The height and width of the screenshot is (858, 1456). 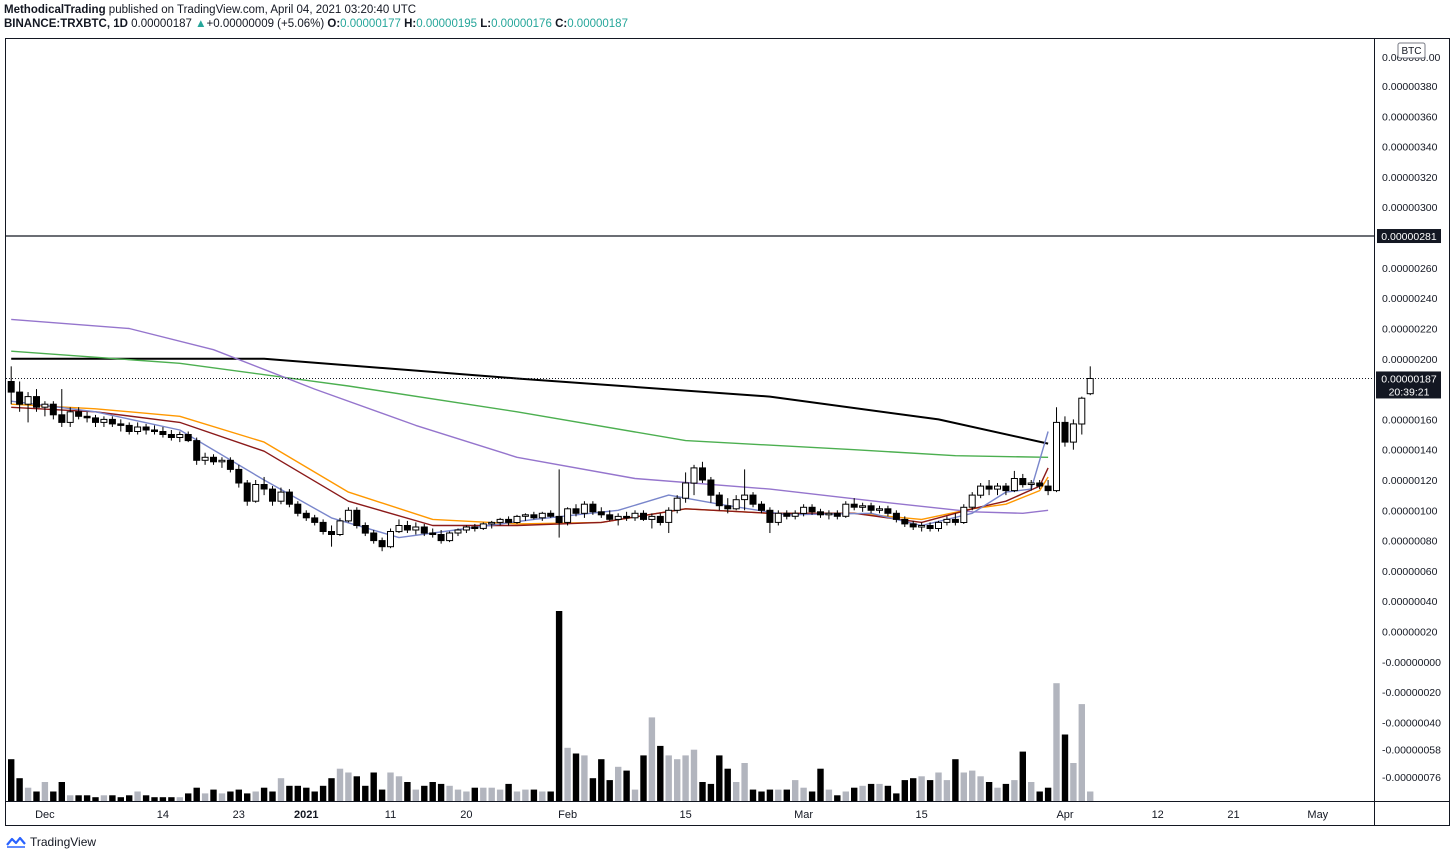 What do you see at coordinates (1410, 269) in the screenshot?
I see `price-tick-label: 0.00000260` at bounding box center [1410, 269].